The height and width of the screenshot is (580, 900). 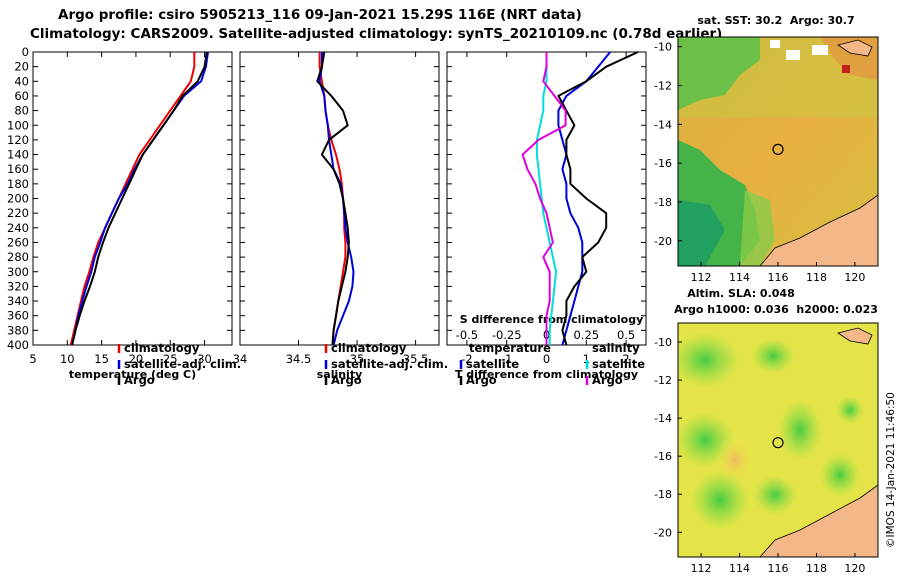 I want to click on legend-label: satellite, so click(x=618, y=364).